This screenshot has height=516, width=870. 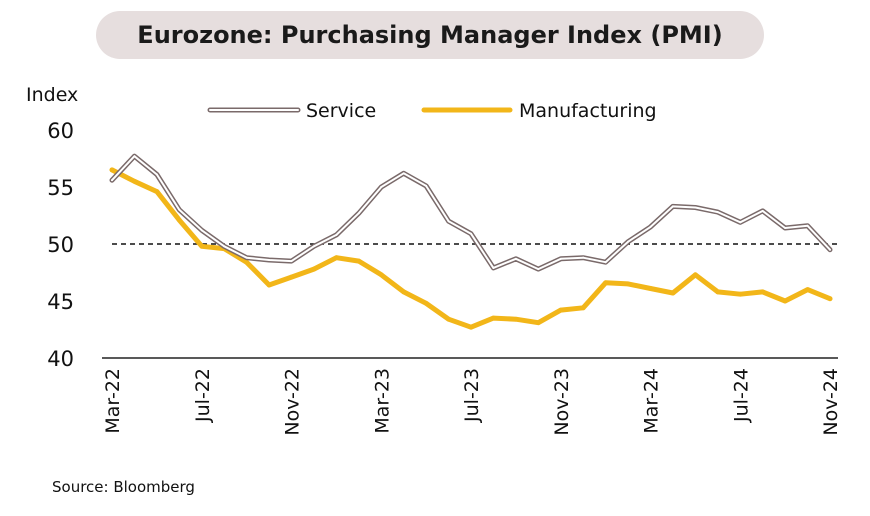 I want to click on y-tick-label: 50, so click(x=60, y=245).